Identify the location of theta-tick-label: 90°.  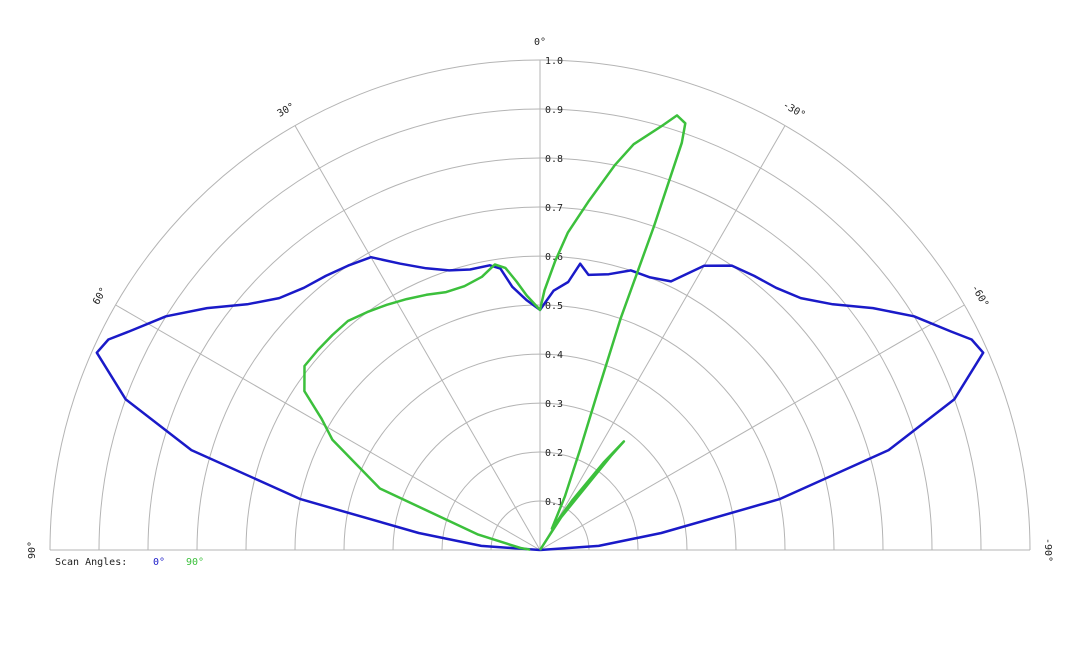
(32, 550).